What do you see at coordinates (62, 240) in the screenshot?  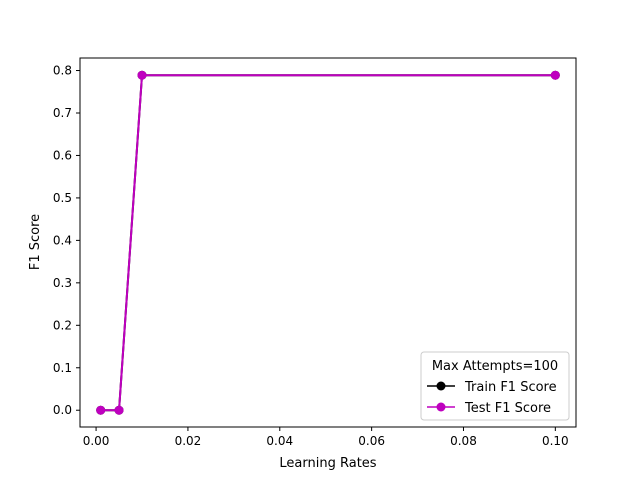 I see `y-tick-label: 0.4` at bounding box center [62, 240].